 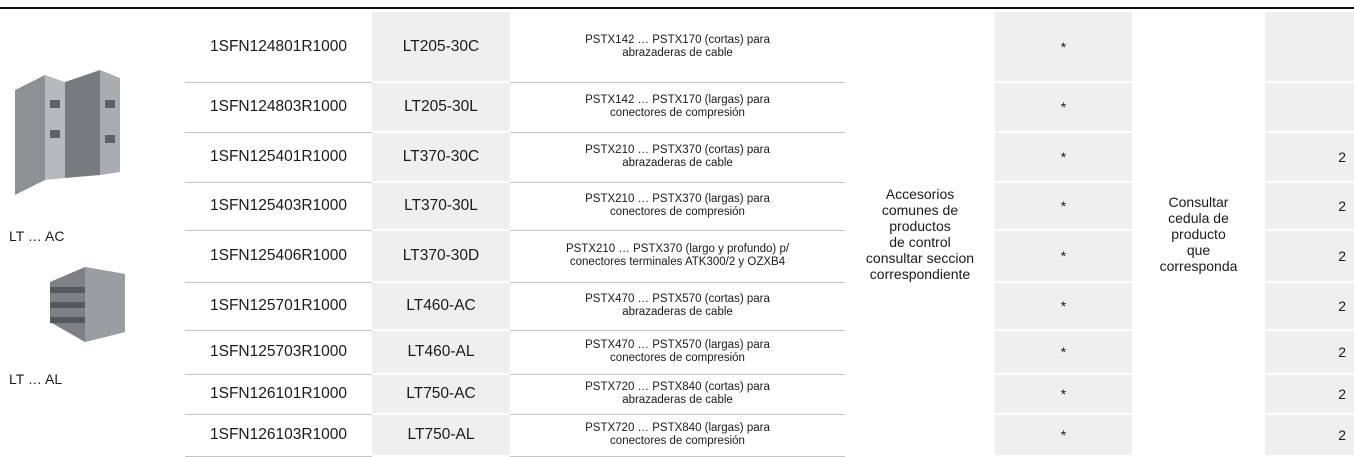 I want to click on type-code: LT750-AL, so click(x=441, y=435).